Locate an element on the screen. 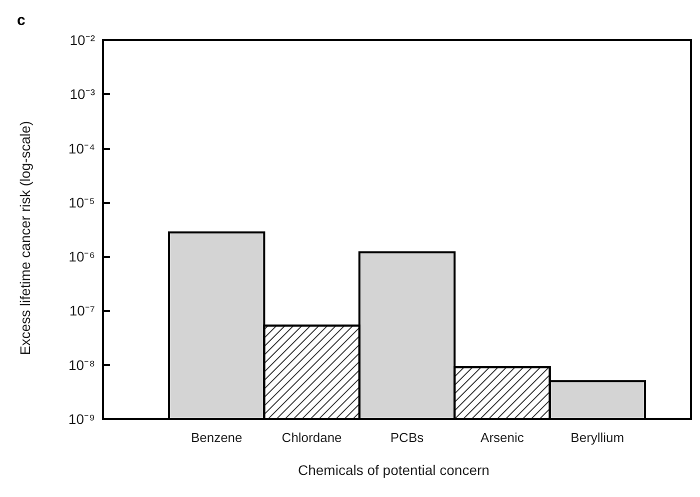 The height and width of the screenshot is (497, 700). y-tick-label: 10⁻⁸ is located at coordinates (82, 364).